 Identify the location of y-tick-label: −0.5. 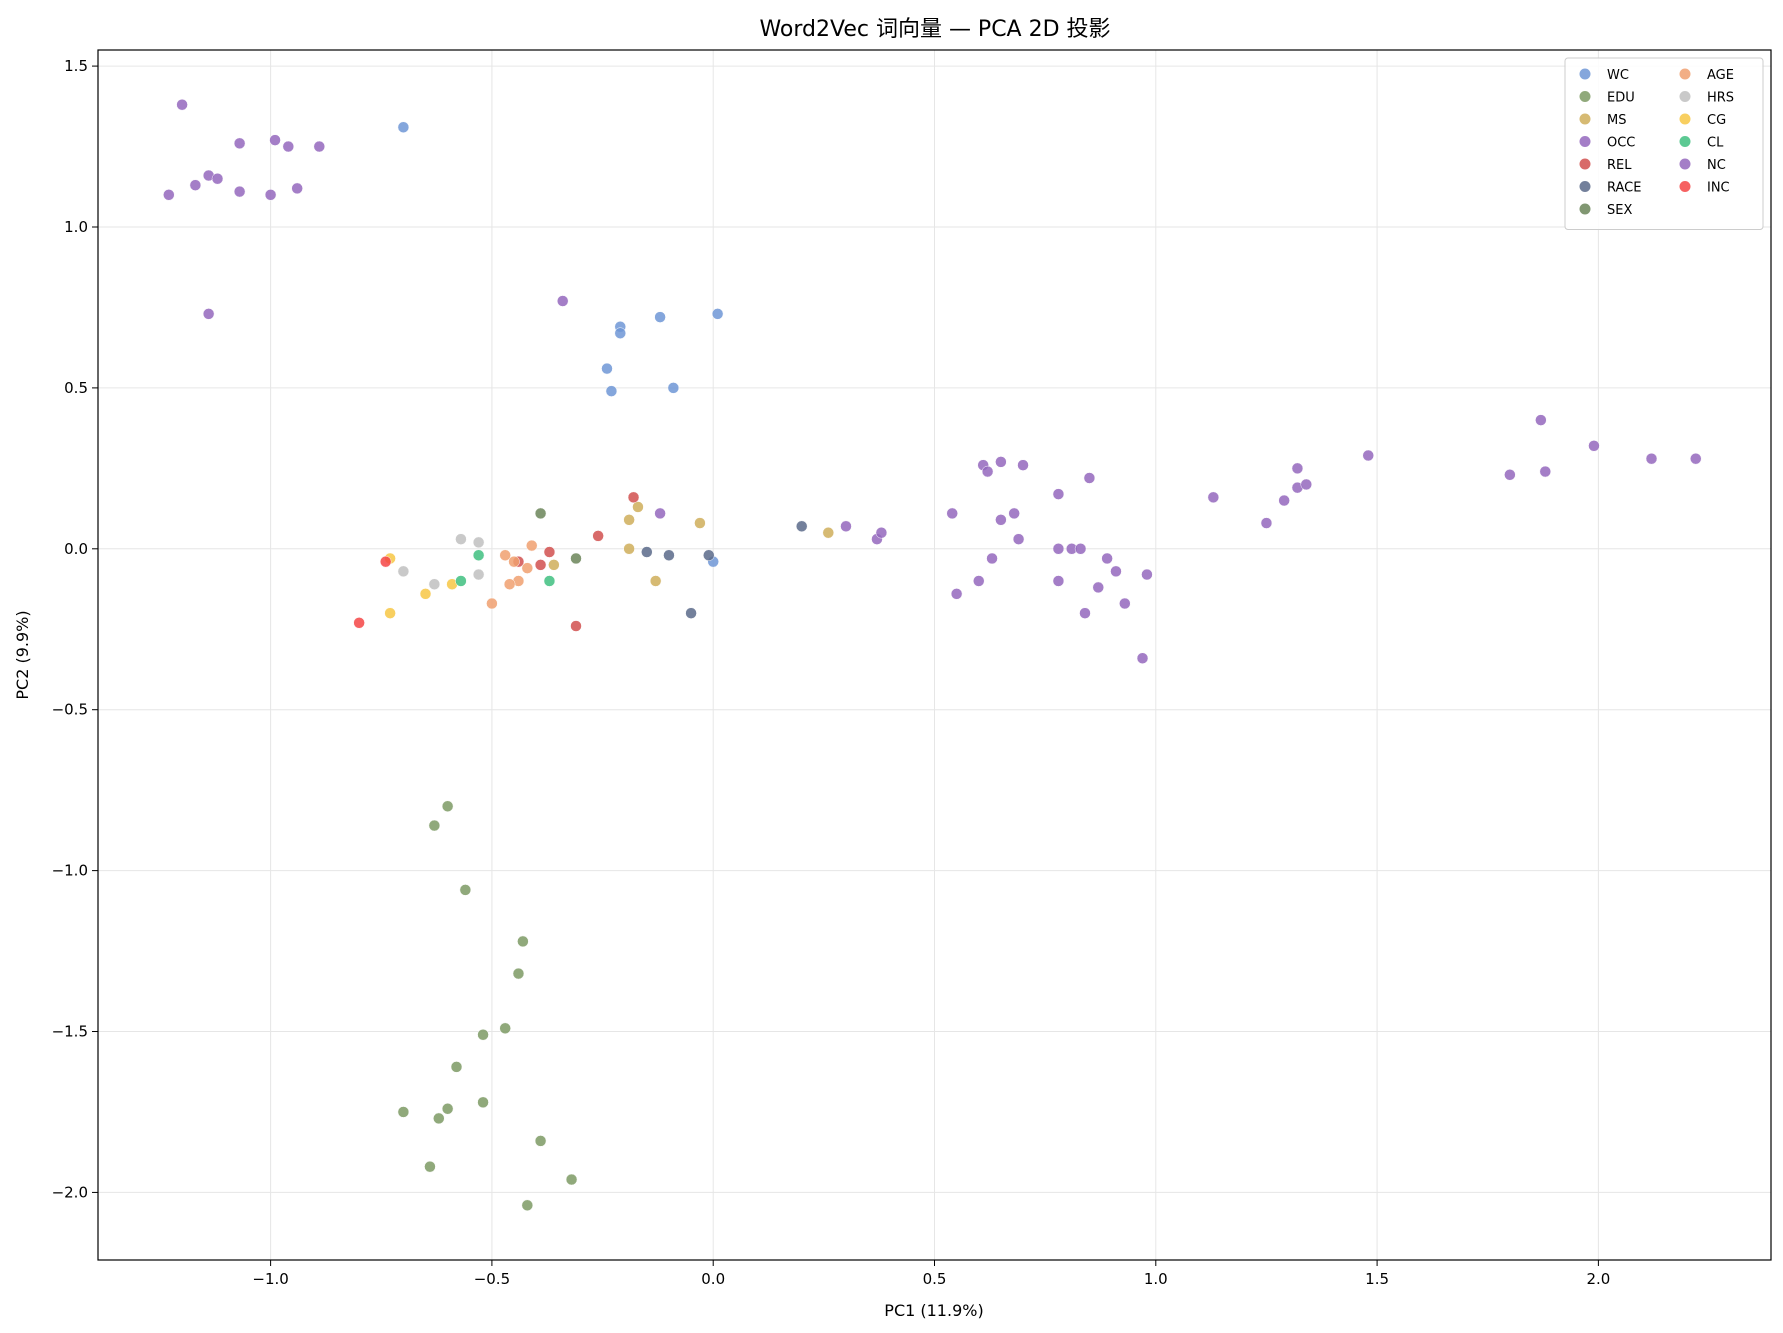
(70, 710).